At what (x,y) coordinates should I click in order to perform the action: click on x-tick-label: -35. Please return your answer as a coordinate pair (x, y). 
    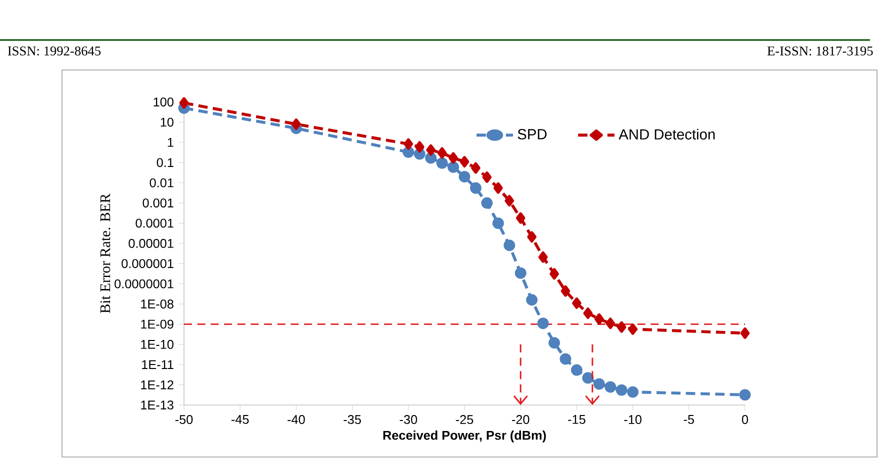
    Looking at the image, I should click on (352, 419).